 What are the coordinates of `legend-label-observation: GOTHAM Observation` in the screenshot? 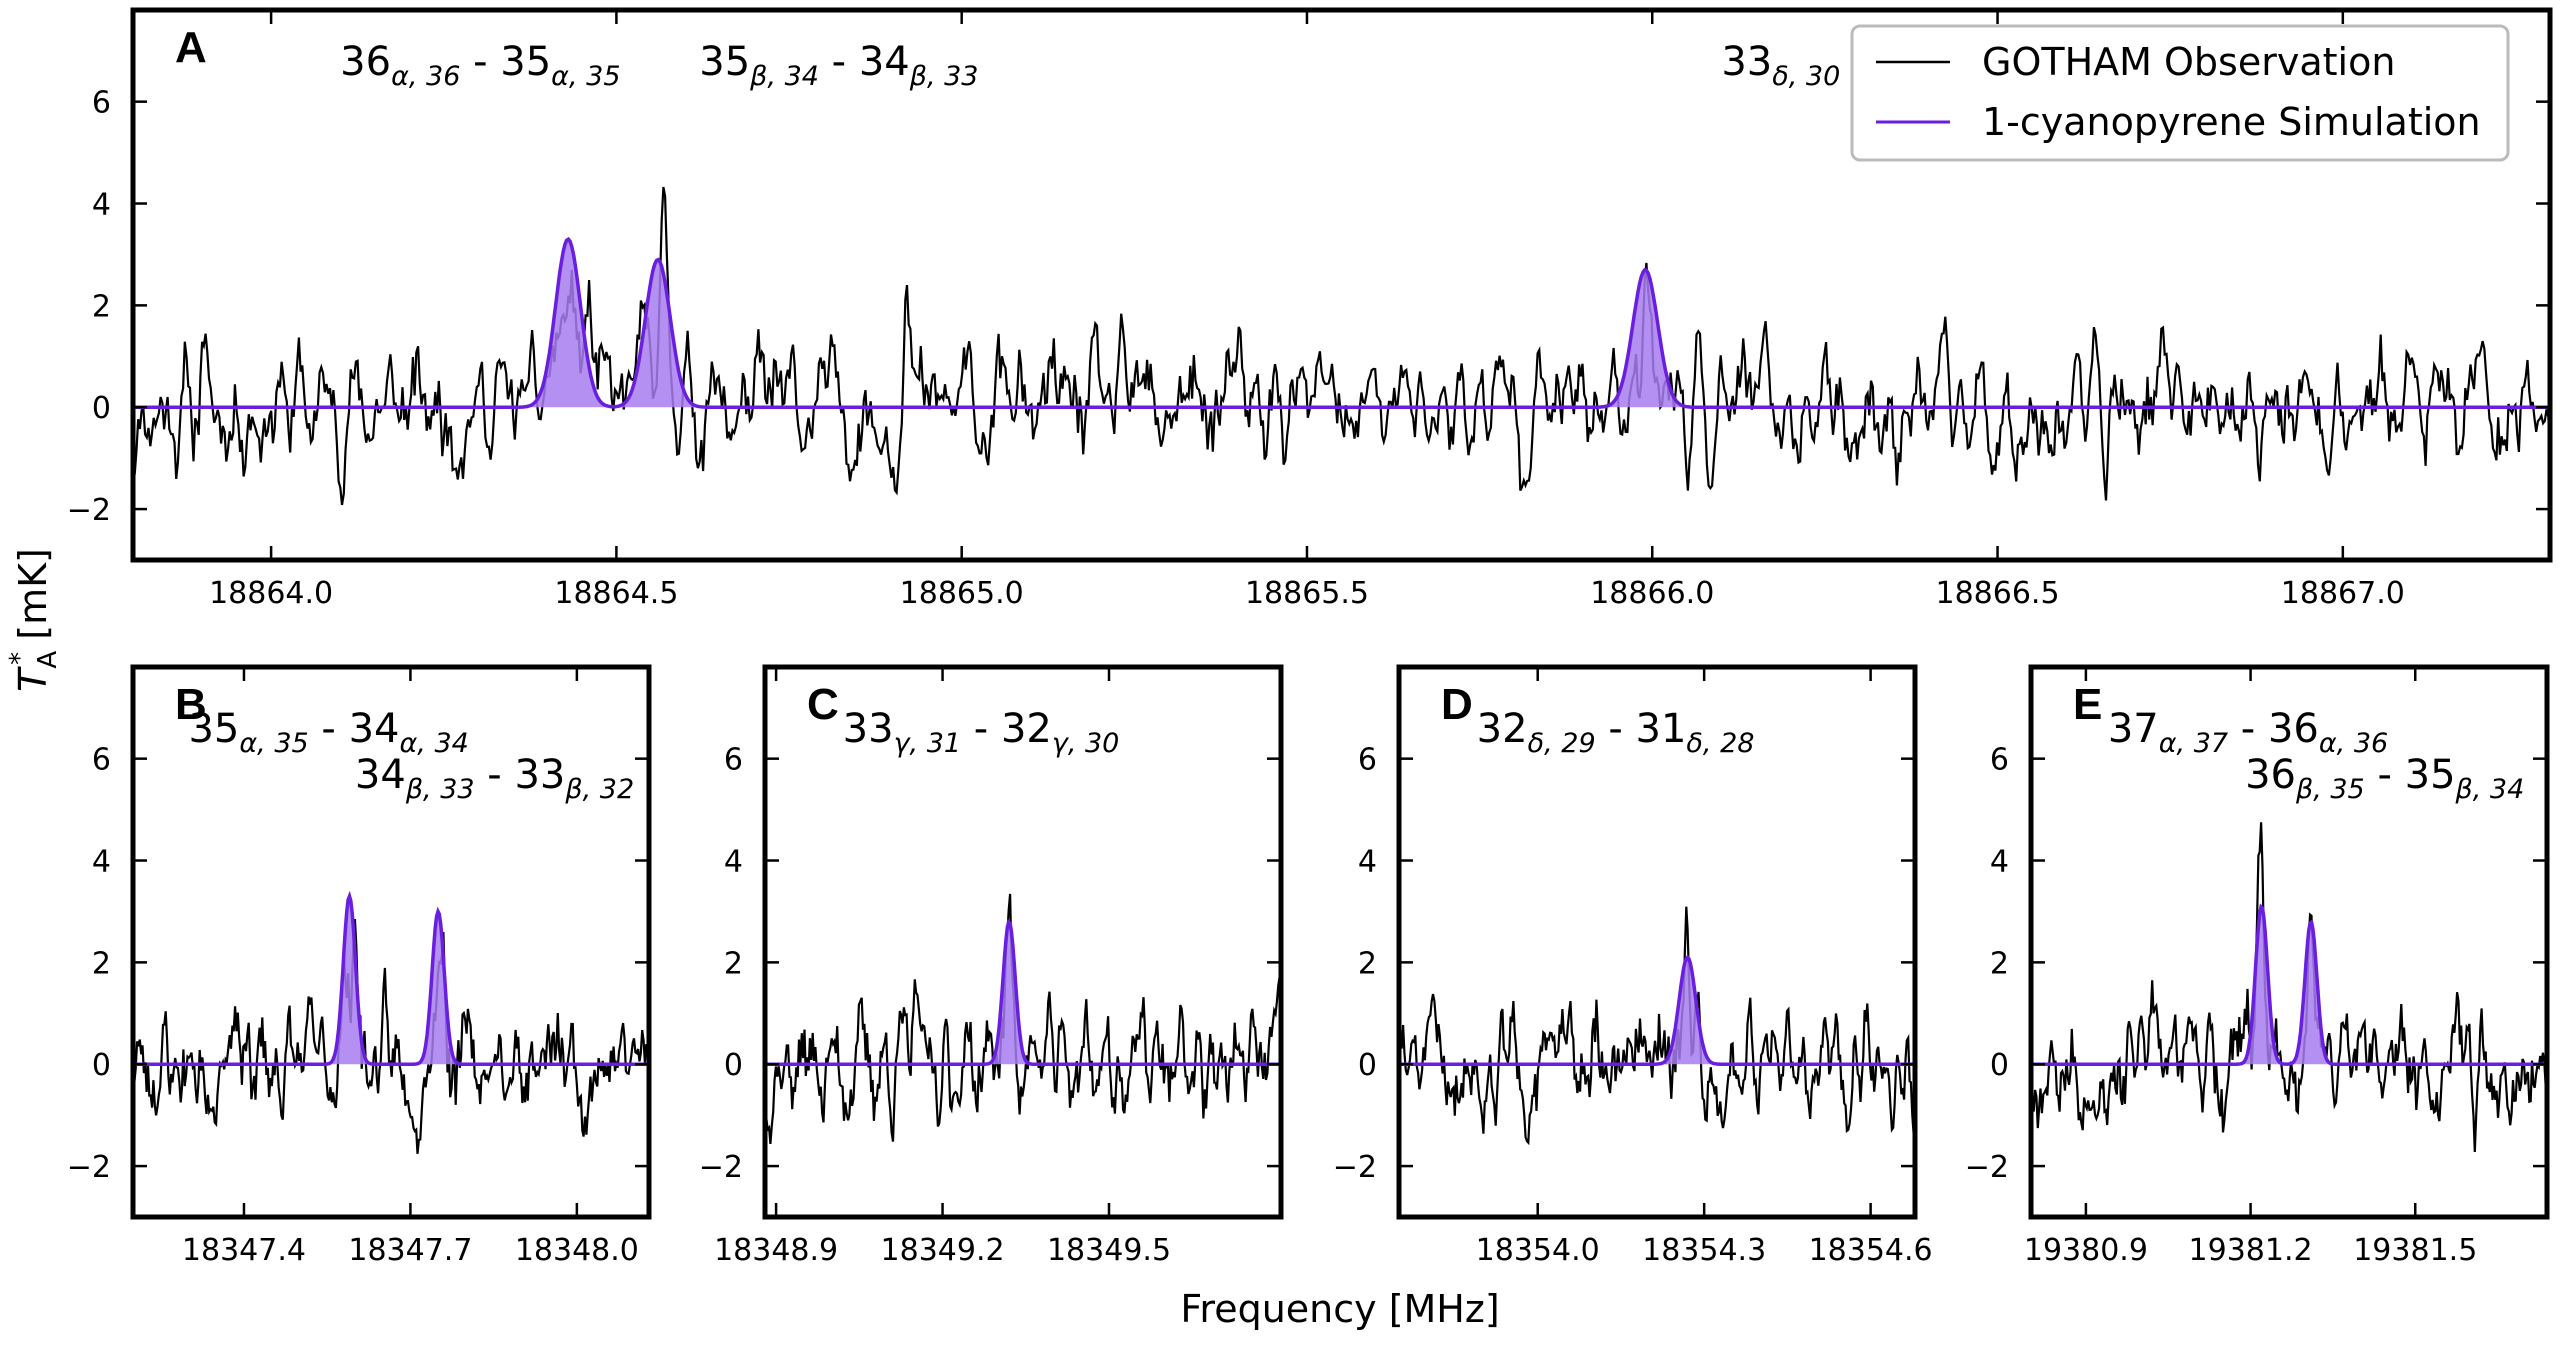 It's located at (2188, 62).